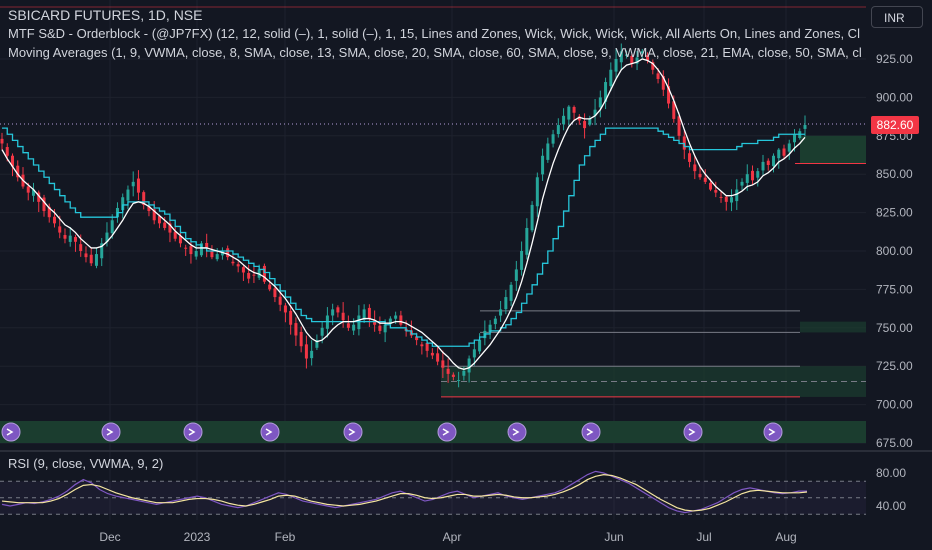 This screenshot has width=932, height=550. What do you see at coordinates (894, 328) in the screenshot?
I see `price-tick-label: 750.00` at bounding box center [894, 328].